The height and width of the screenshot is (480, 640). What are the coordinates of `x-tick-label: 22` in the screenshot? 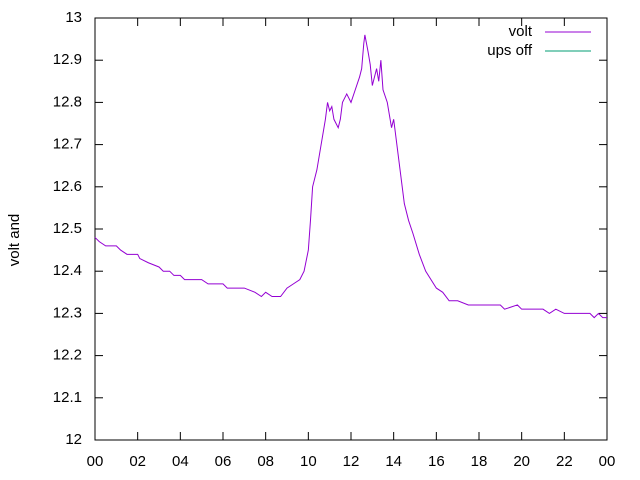 It's located at (564, 461).